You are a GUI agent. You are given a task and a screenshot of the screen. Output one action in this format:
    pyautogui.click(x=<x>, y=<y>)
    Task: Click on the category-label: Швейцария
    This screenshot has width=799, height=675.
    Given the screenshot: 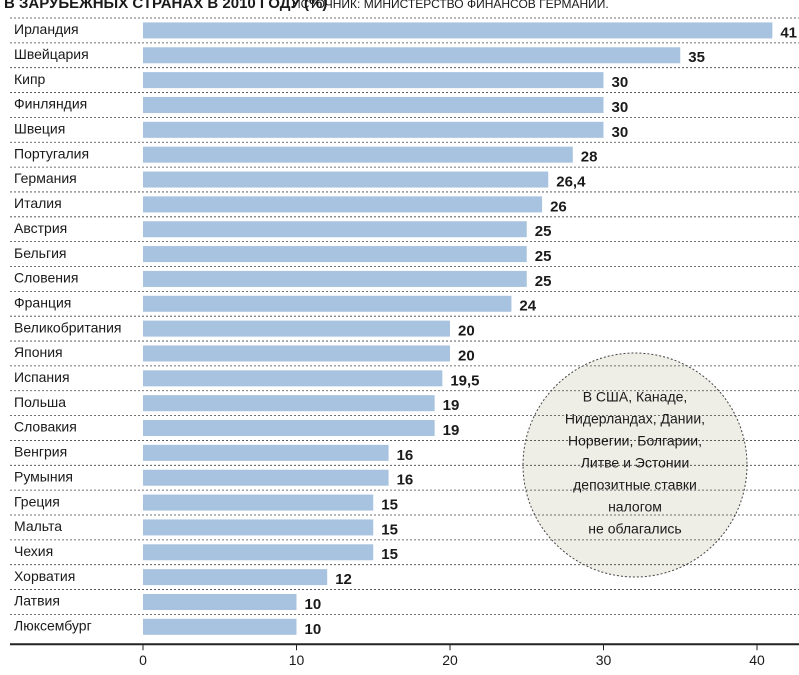 What is the action you would take?
    pyautogui.click(x=51, y=54)
    